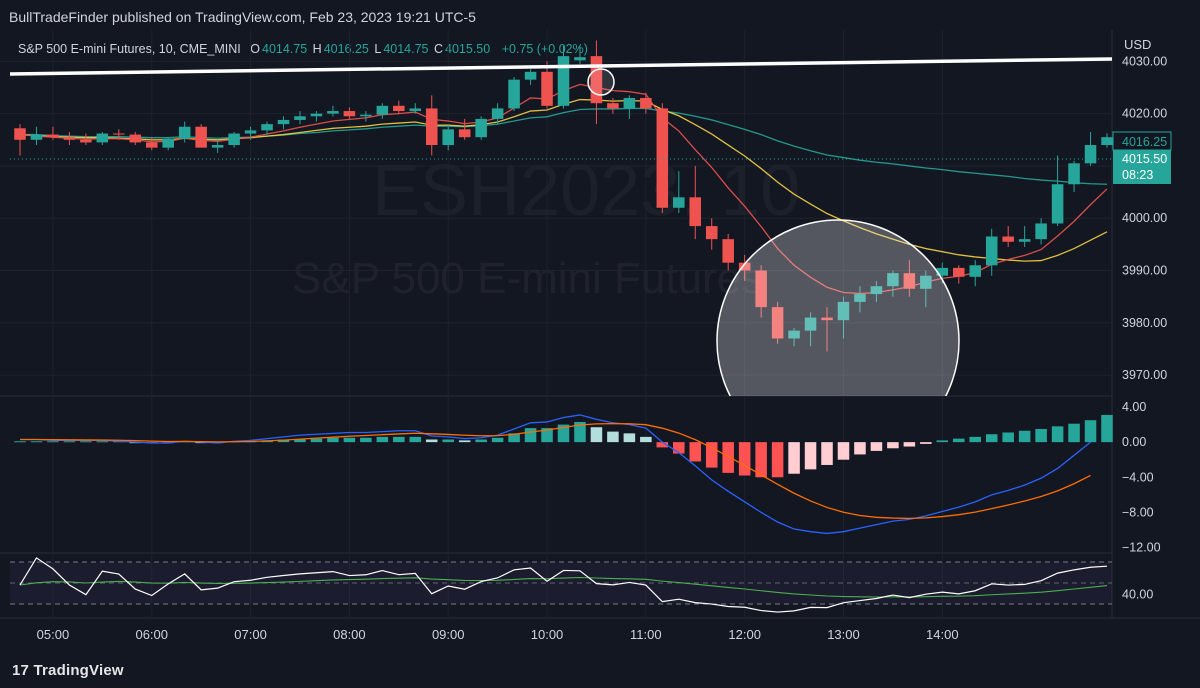 Image resolution: width=1200 pixels, height=688 pixels. Describe the element at coordinates (1144, 159) in the screenshot. I see `last-badge-text: 4015.50` at that location.